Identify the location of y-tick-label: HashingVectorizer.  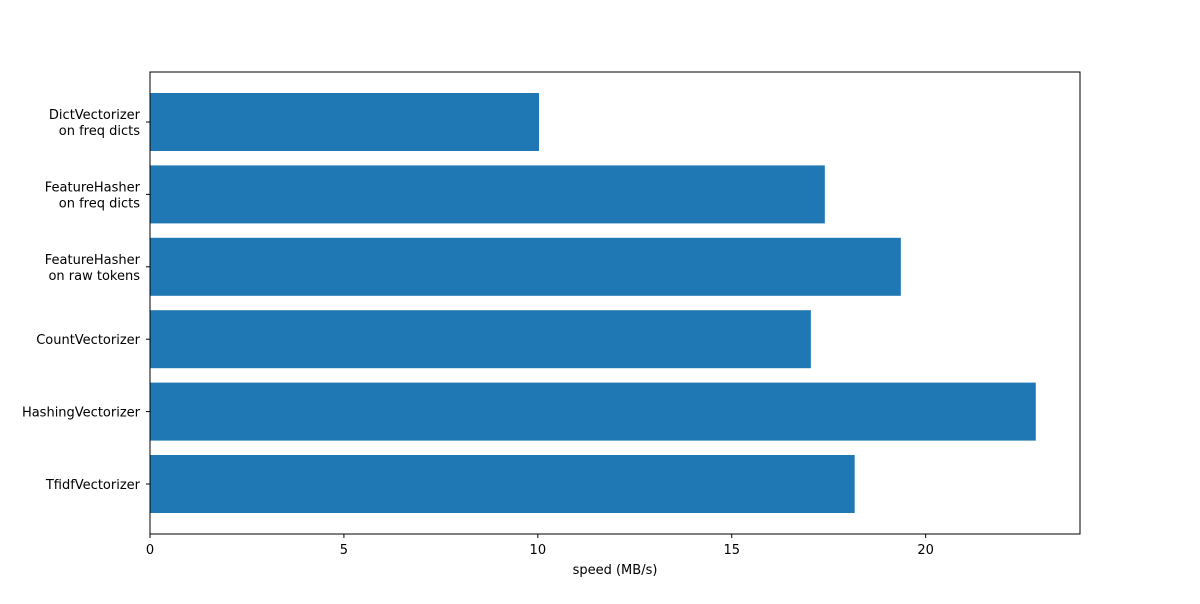
(81, 413).